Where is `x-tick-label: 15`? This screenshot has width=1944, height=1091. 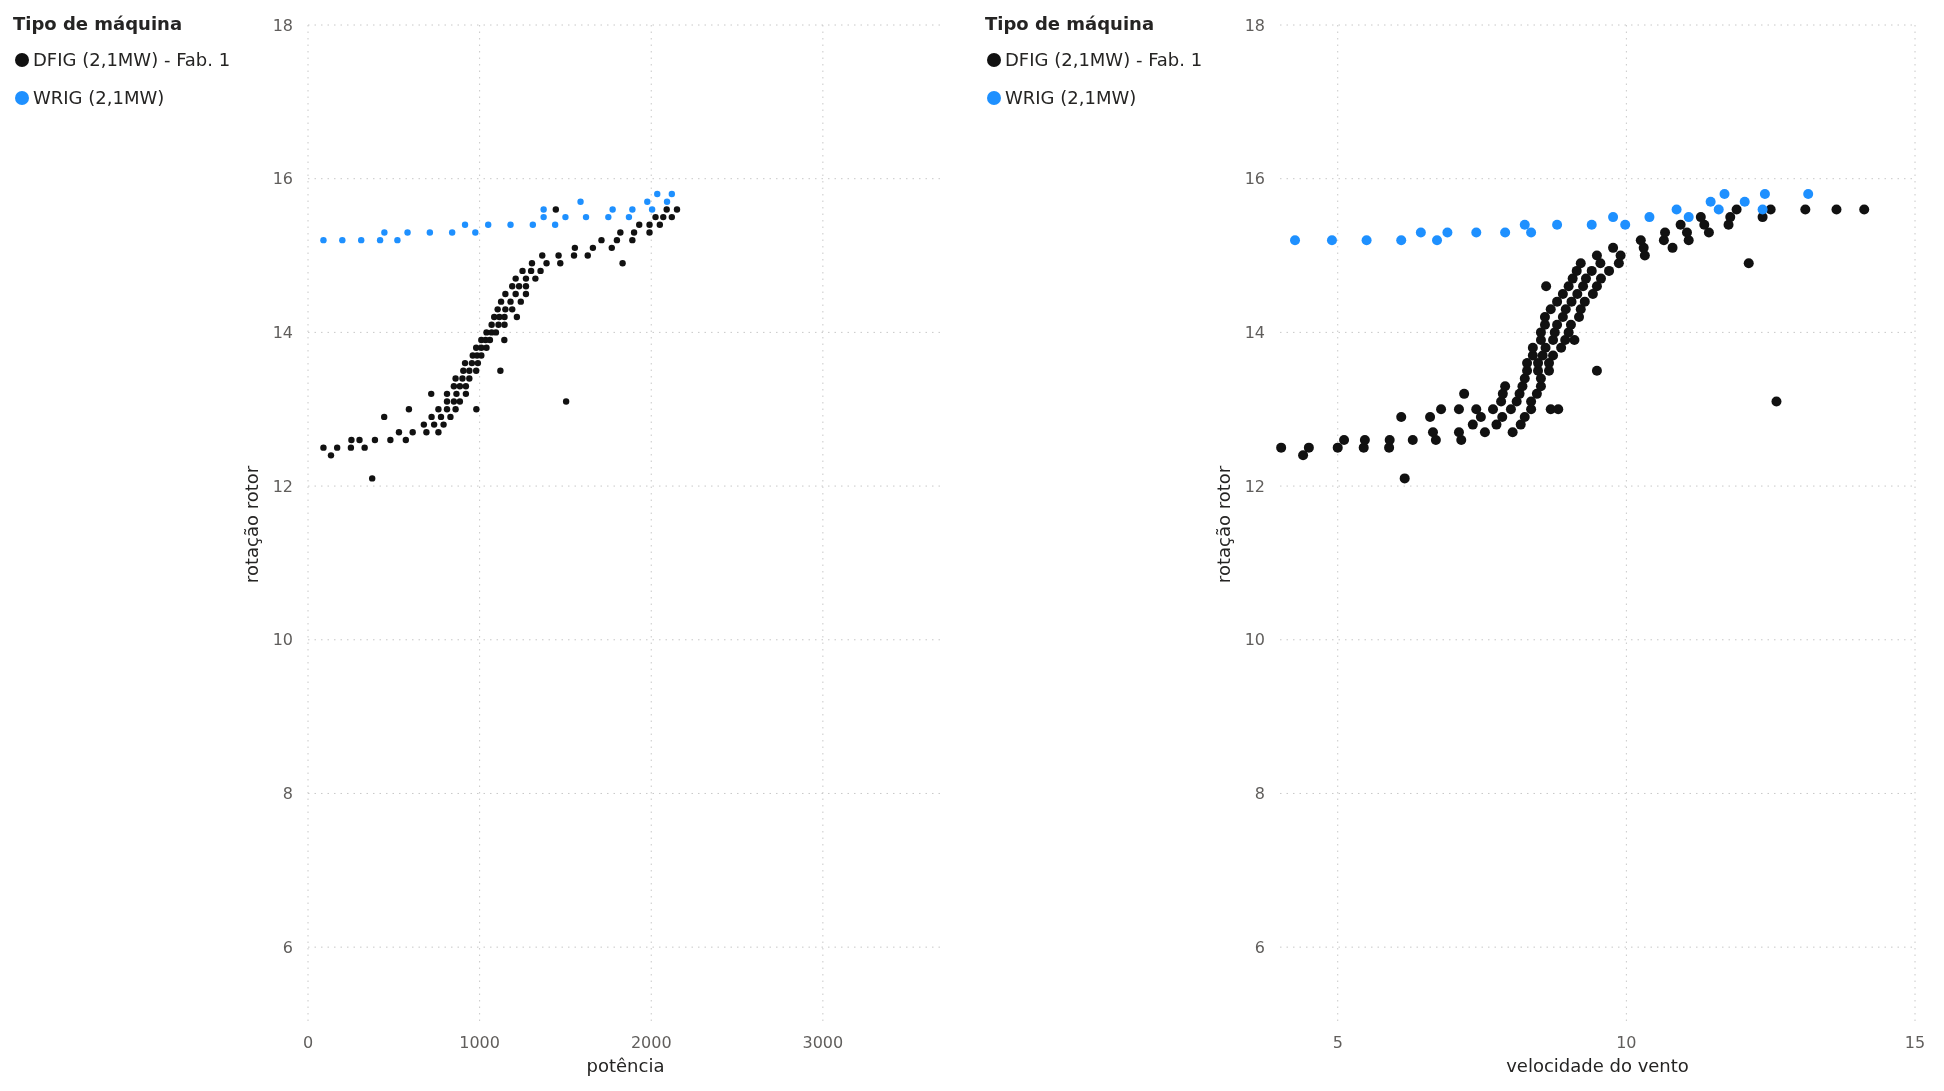
x-tick-label: 15 is located at coordinates (1915, 1042).